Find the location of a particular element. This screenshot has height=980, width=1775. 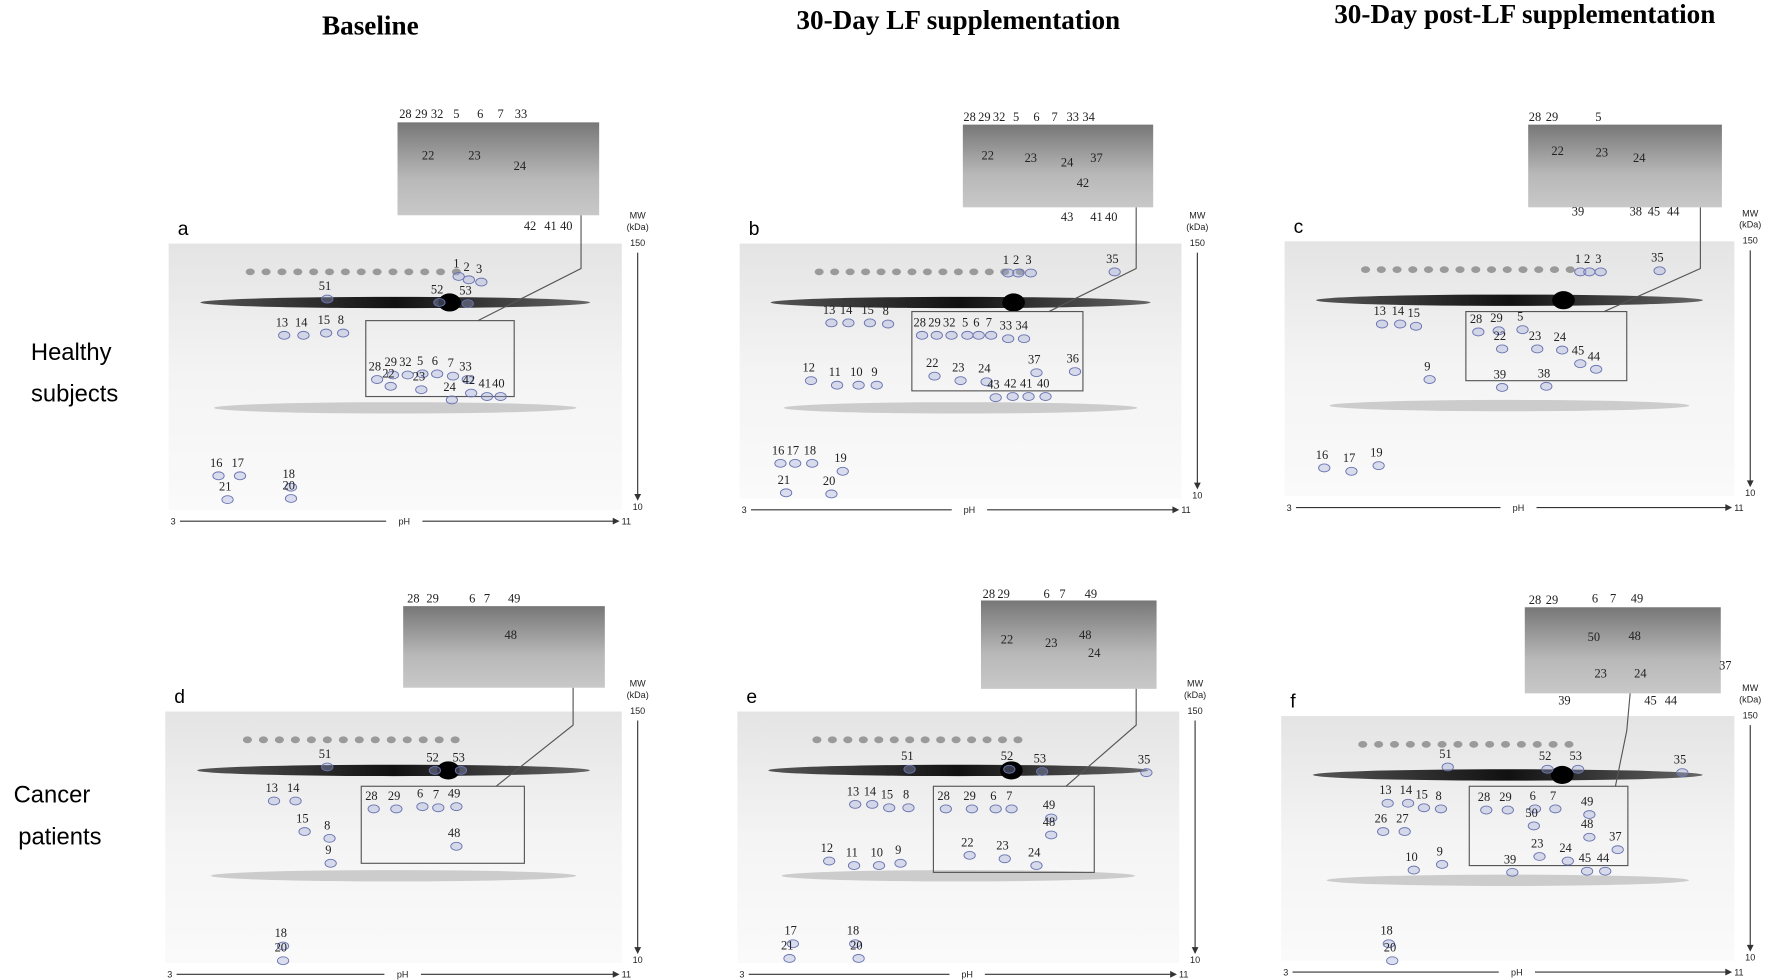

gel is located at coordinates (960, 371).